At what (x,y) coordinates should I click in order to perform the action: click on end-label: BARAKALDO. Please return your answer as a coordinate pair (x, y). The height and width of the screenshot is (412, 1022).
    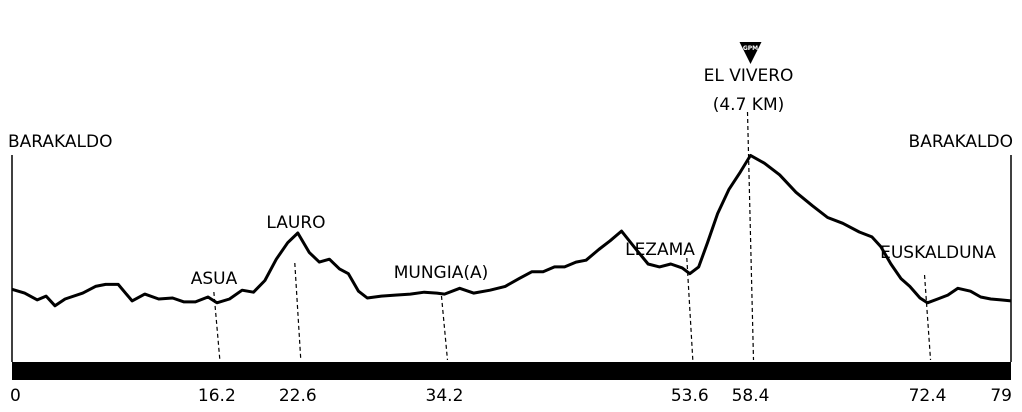
    Looking at the image, I should click on (961, 142).